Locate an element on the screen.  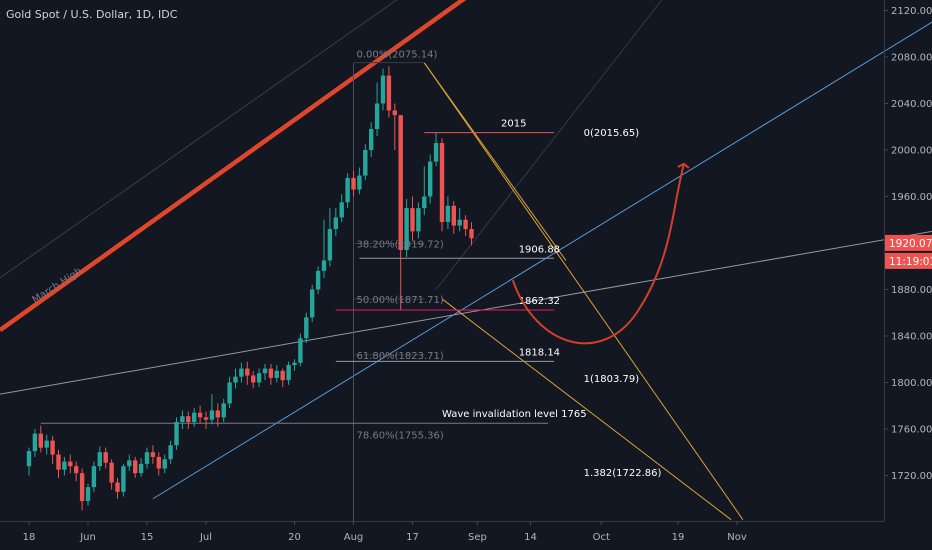
target-label-1382: 1.382(1722.86) is located at coordinates (623, 473).